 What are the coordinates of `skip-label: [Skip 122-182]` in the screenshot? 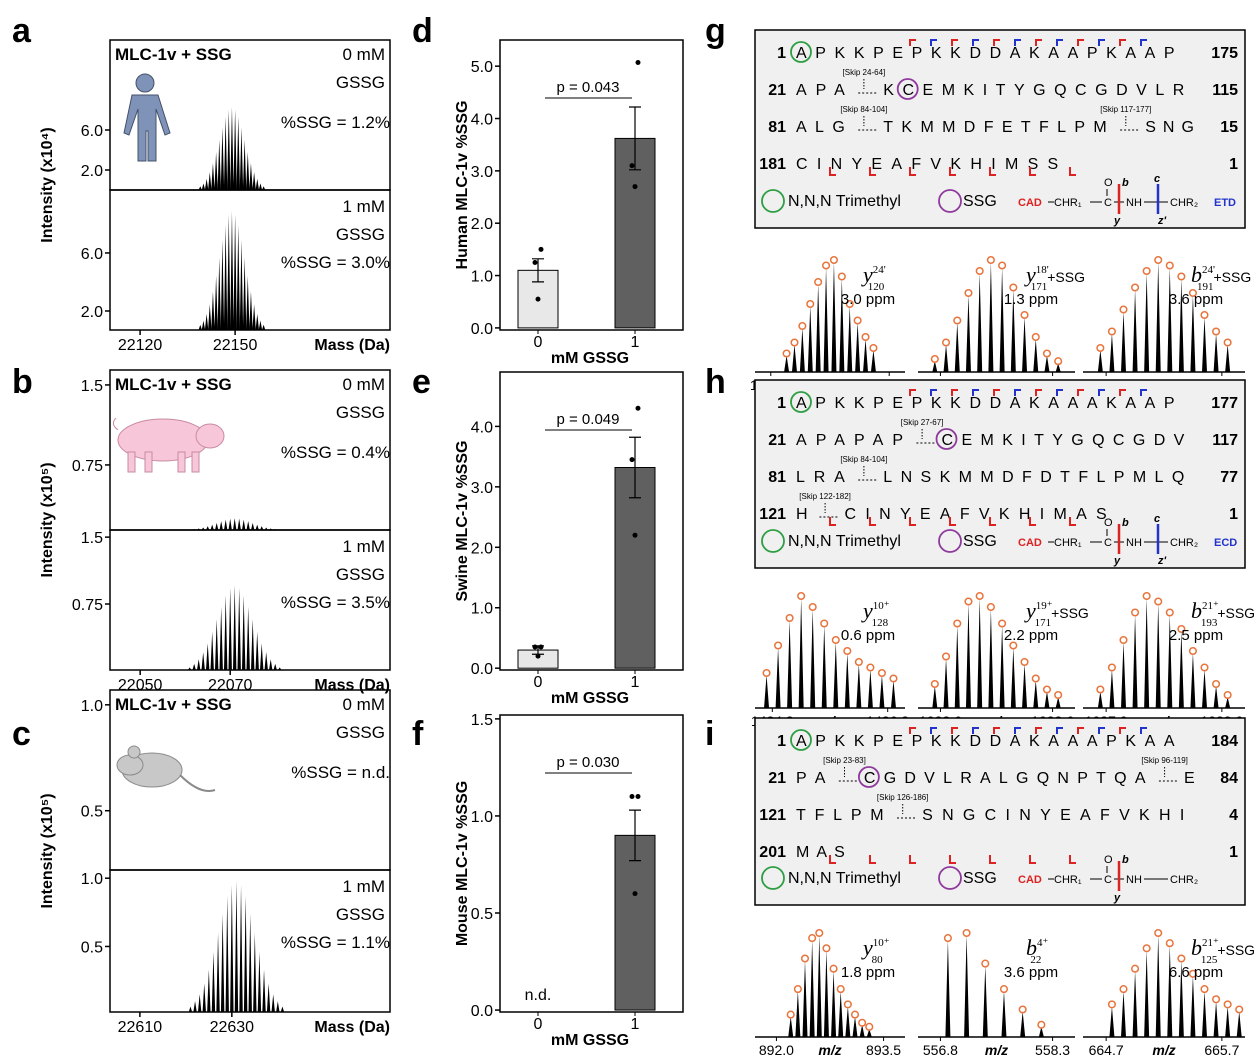 It's located at (825, 496).